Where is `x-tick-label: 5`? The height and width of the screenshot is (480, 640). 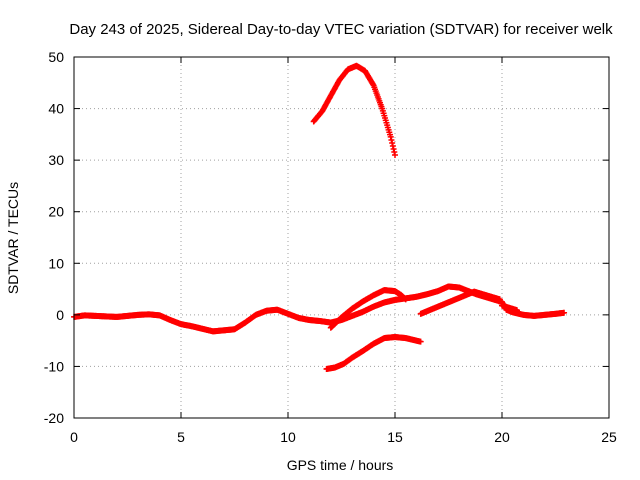
x-tick-label: 5 is located at coordinates (181, 437).